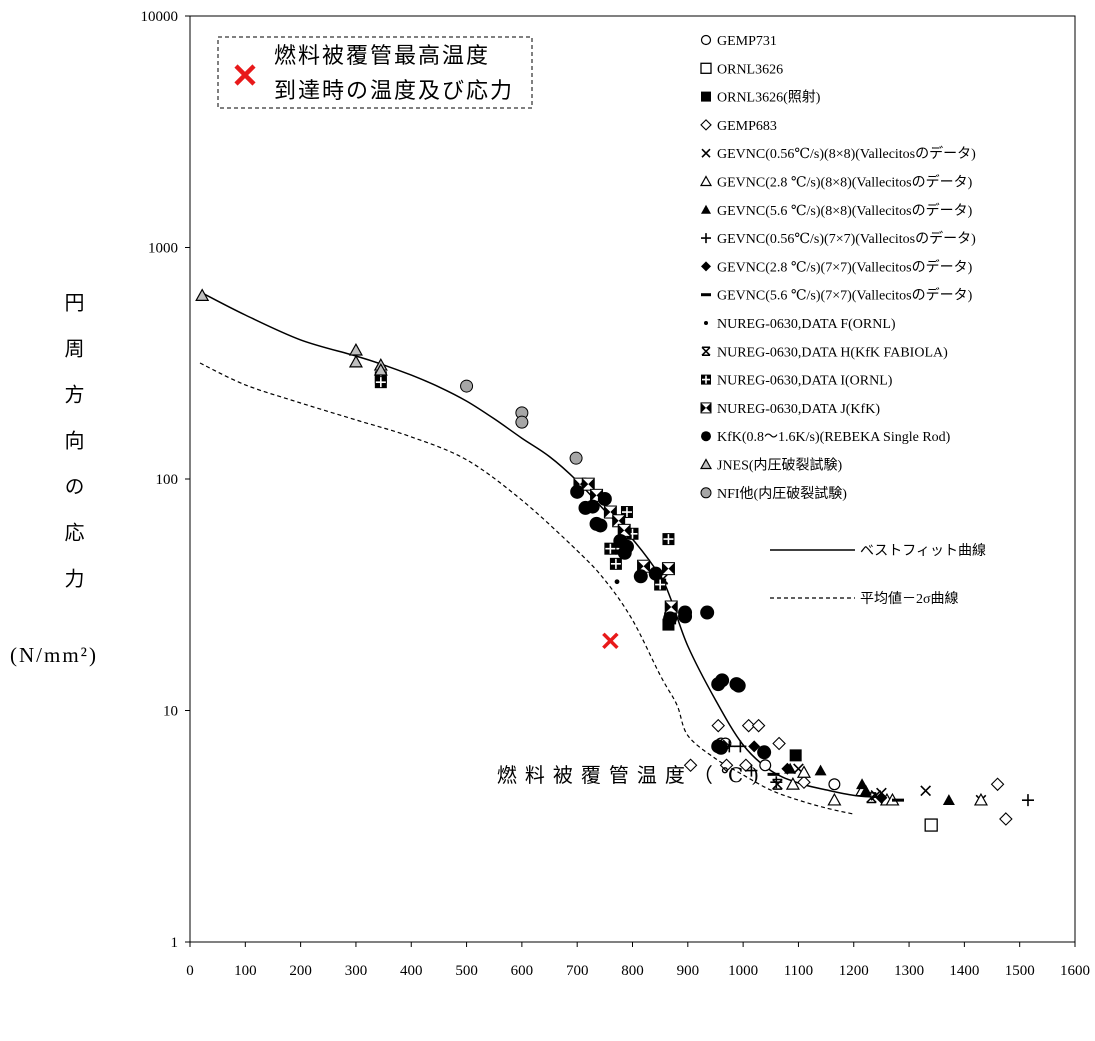 This screenshot has height=1041, width=1095. I want to click on highlight-cross, so click(610, 641).